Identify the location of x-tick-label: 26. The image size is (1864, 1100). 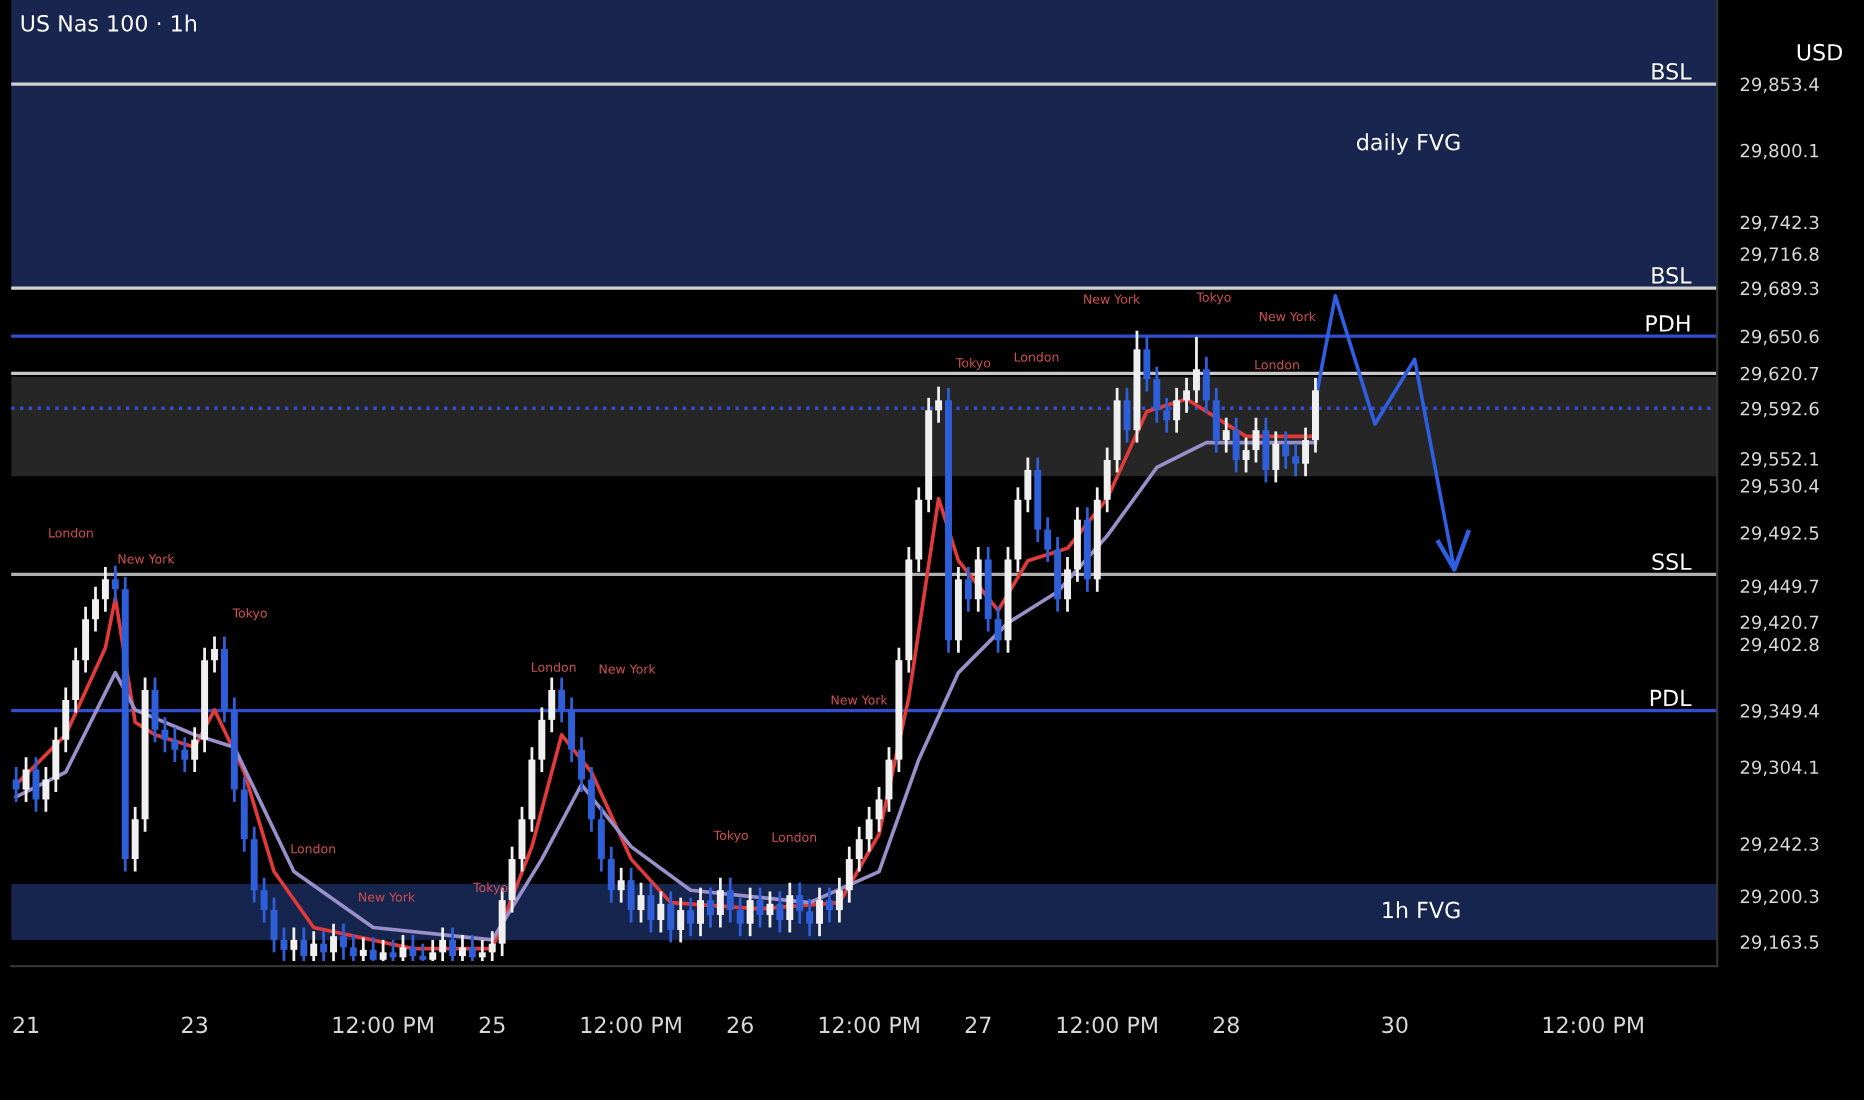
(740, 1025).